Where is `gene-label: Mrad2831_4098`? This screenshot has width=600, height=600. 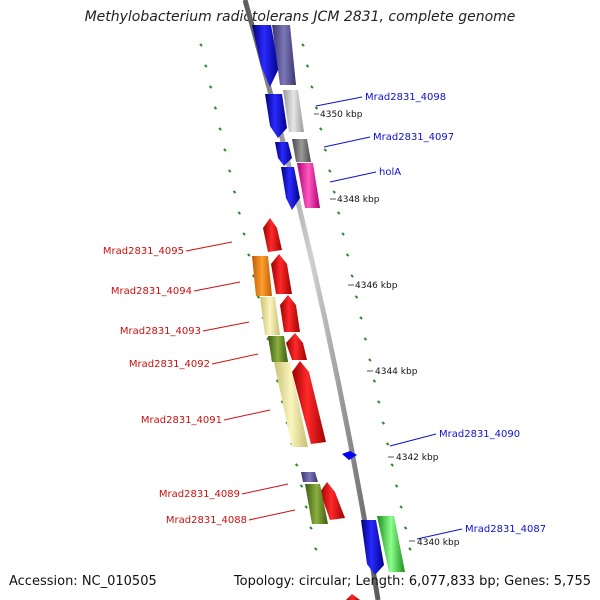 gene-label: Mrad2831_4098 is located at coordinates (405, 97).